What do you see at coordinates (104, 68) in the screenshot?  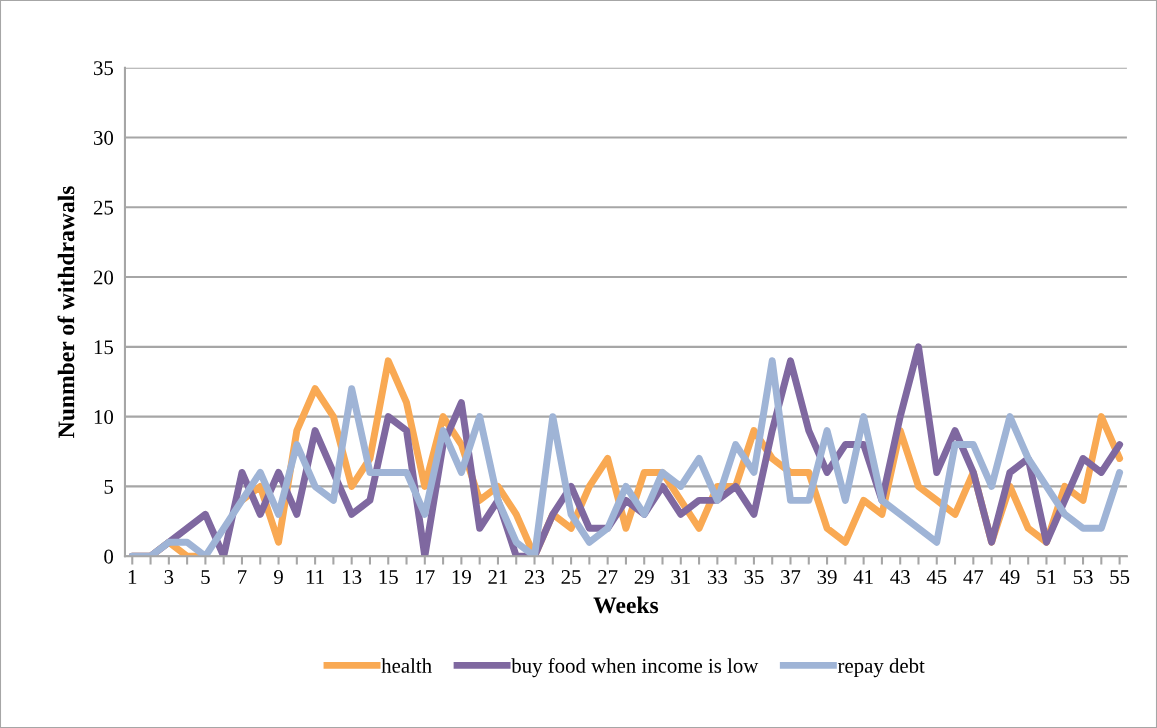 I see `y-tick-label: 35` at bounding box center [104, 68].